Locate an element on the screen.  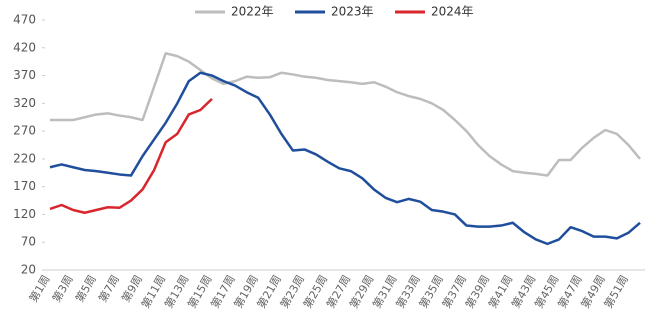
y-tick-label: 470 is located at coordinates (24, 20).